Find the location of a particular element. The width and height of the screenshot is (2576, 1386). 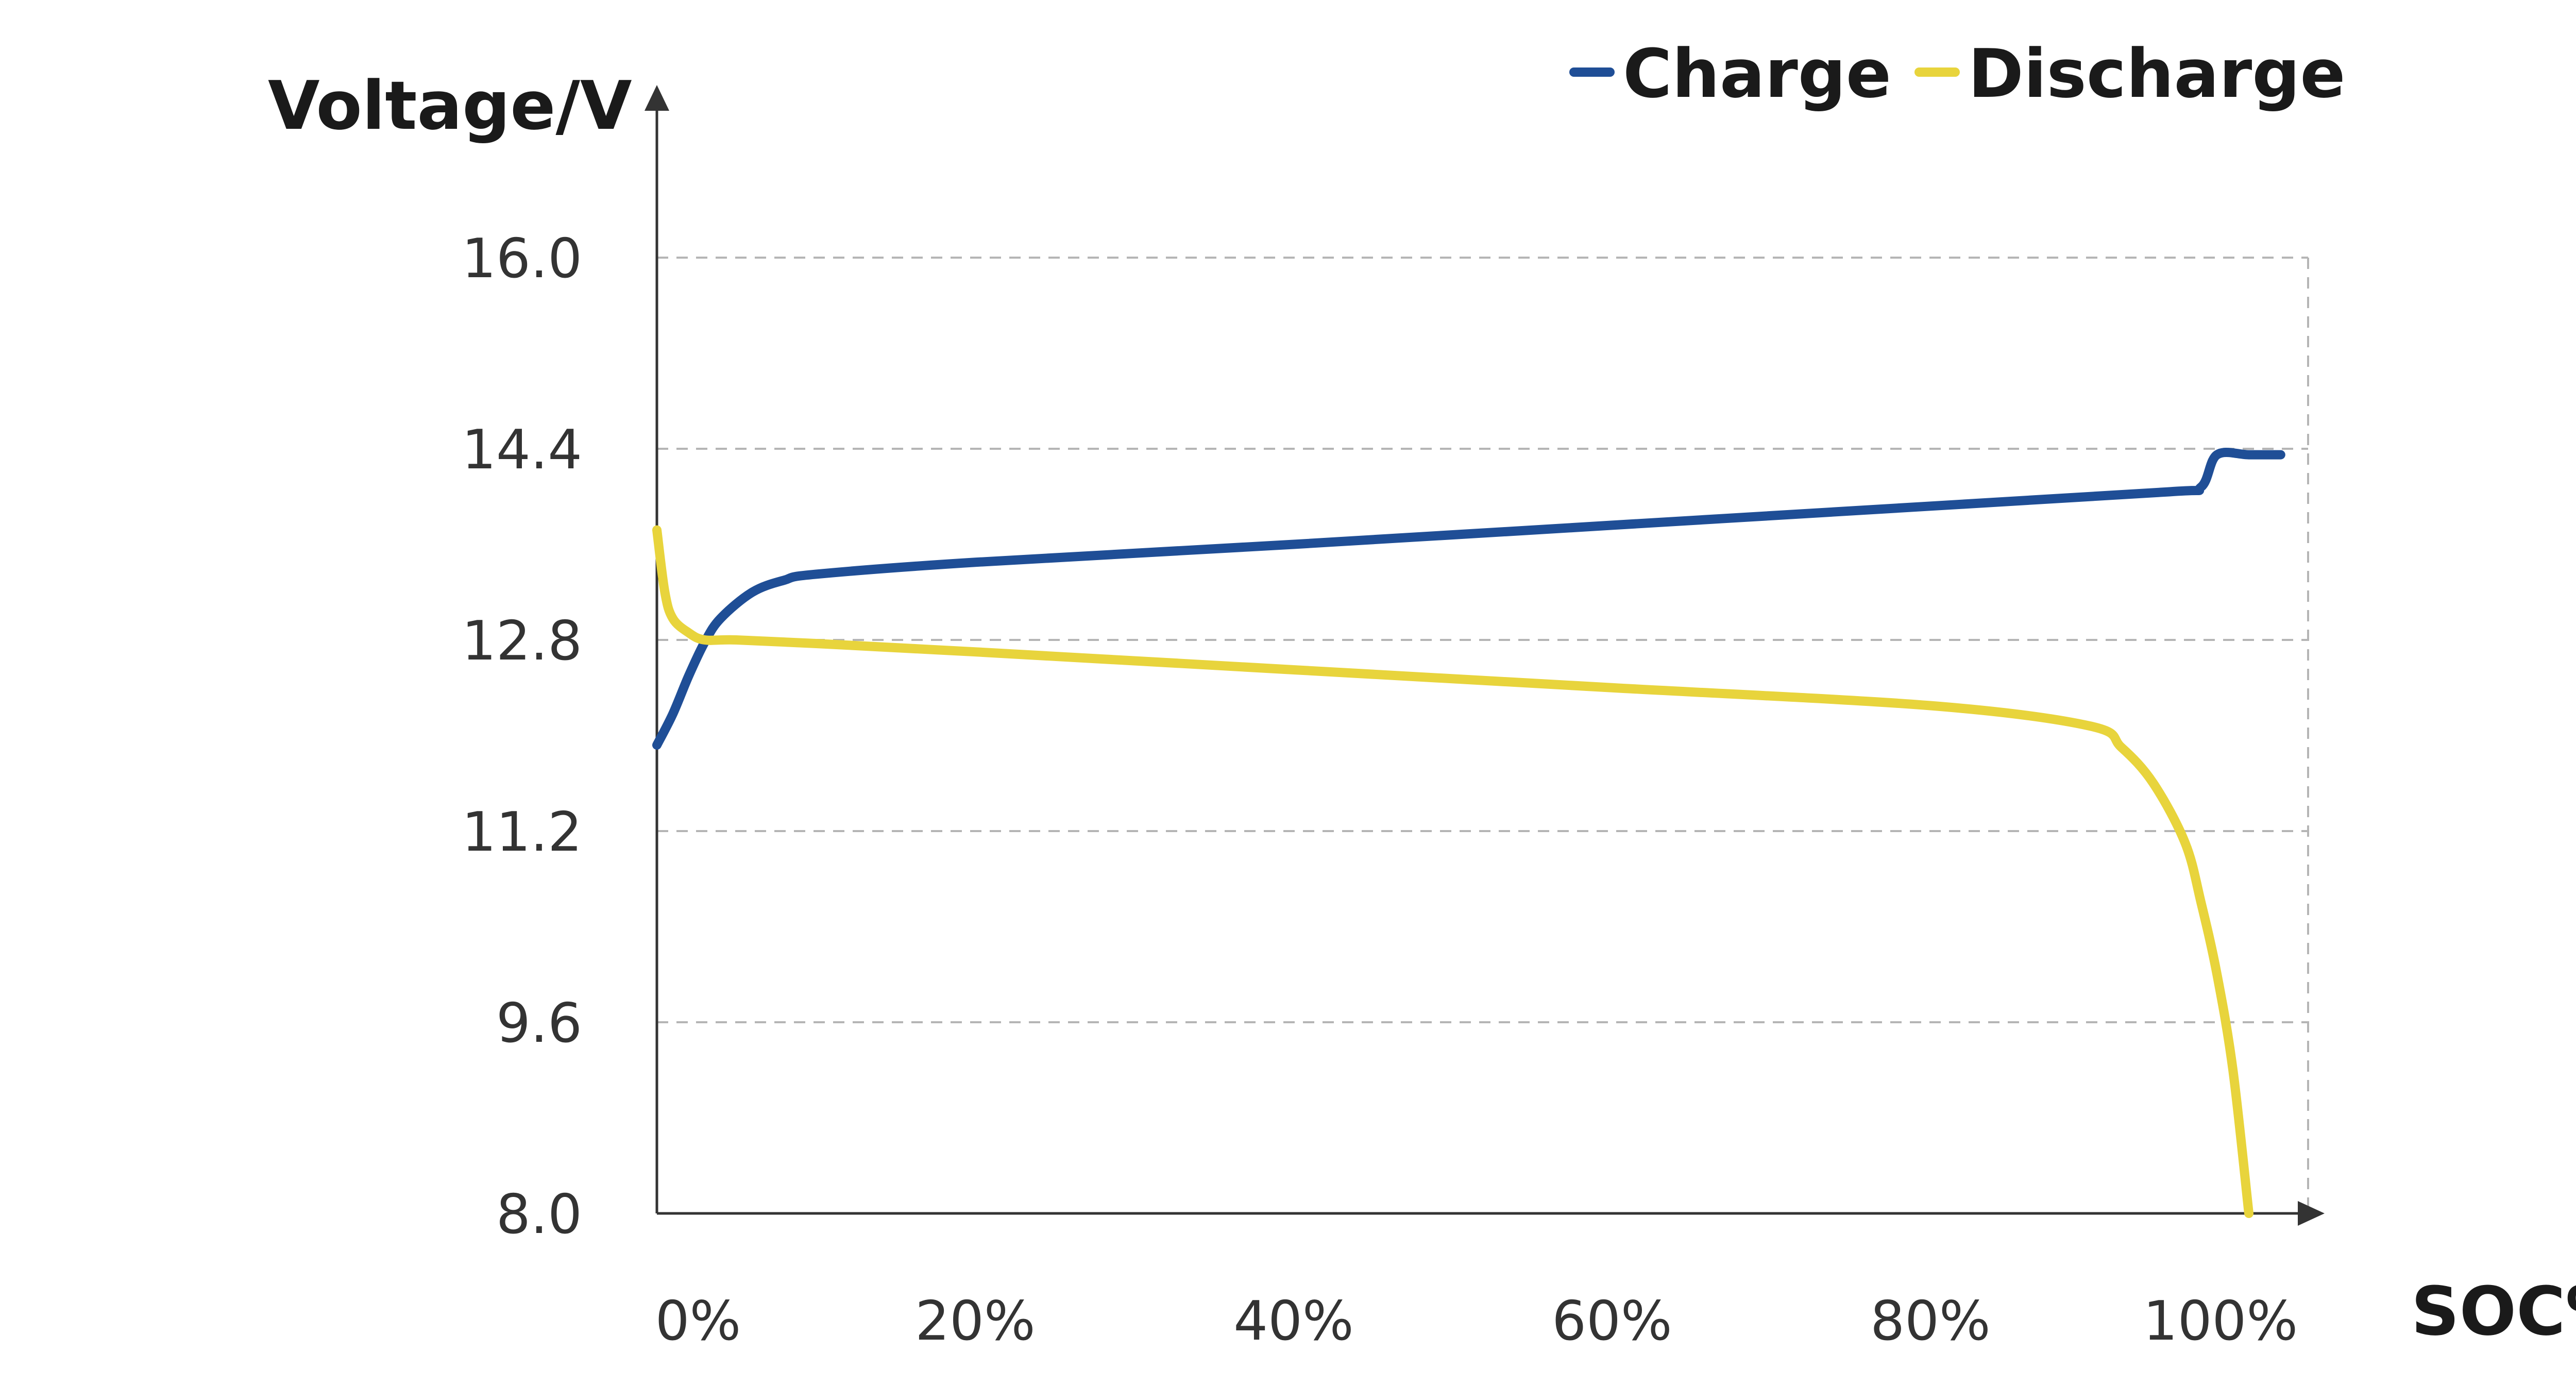

y-tick-12.8: 12.8 is located at coordinates (522, 641).